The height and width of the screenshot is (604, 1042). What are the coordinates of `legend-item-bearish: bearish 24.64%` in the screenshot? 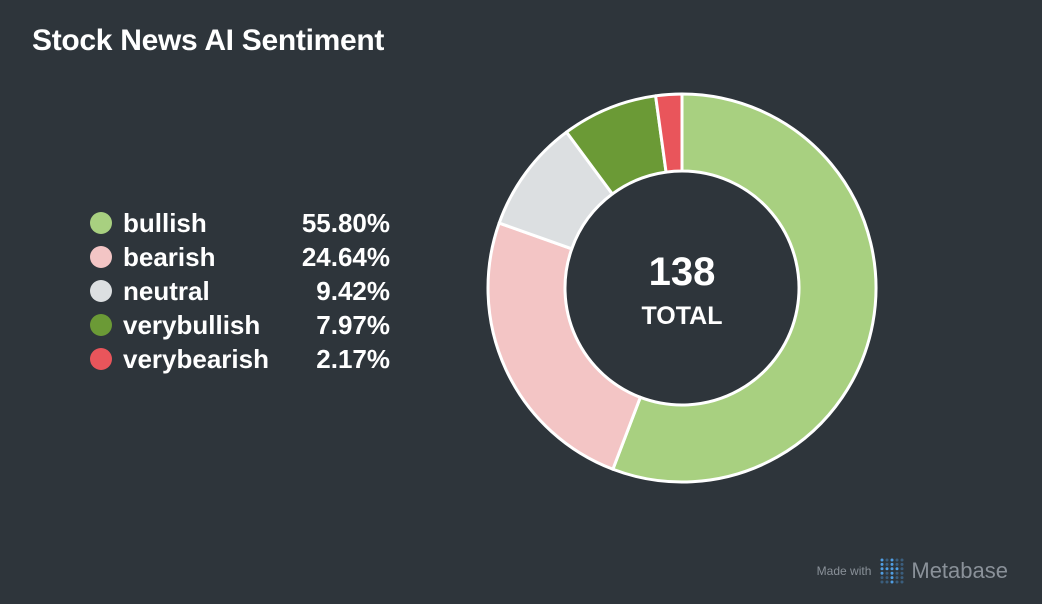 It's located at (240, 257).